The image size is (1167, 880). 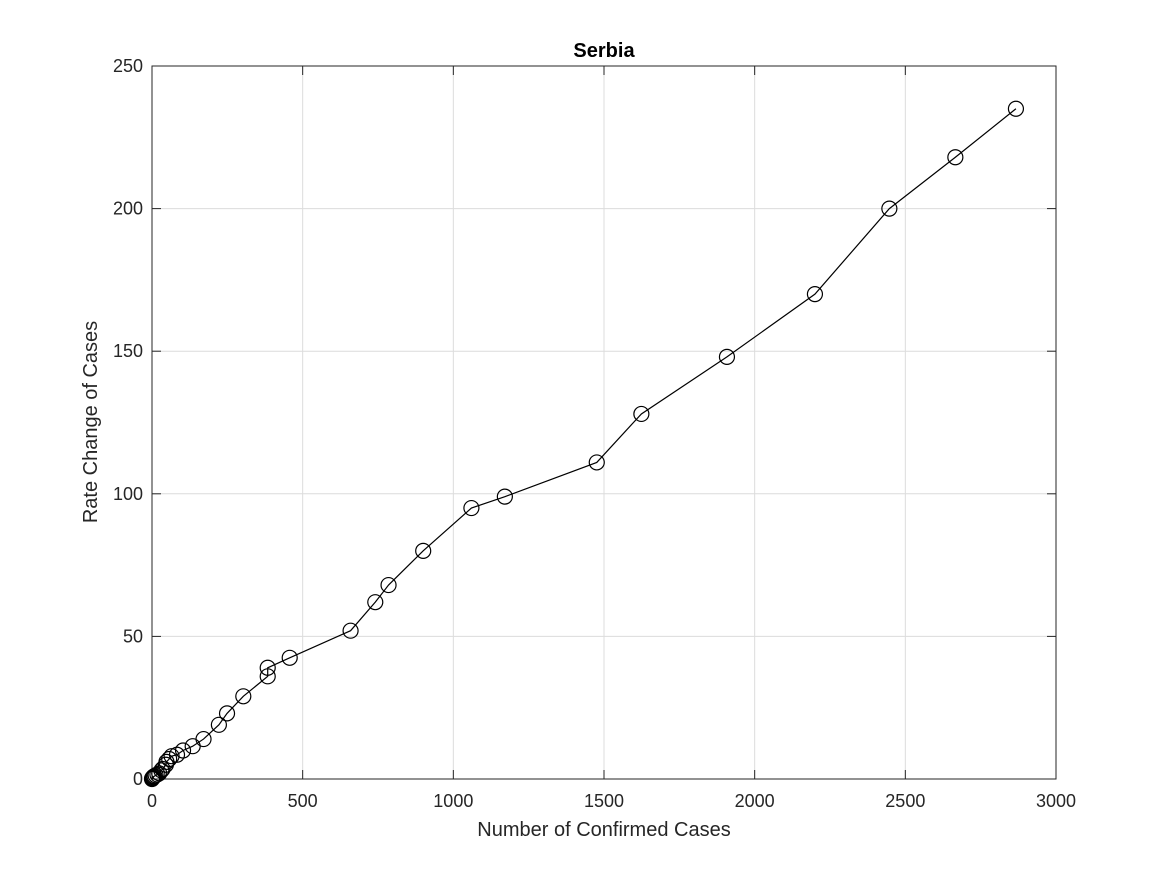 What do you see at coordinates (1056, 801) in the screenshot?
I see `x-tick-label: 3000` at bounding box center [1056, 801].